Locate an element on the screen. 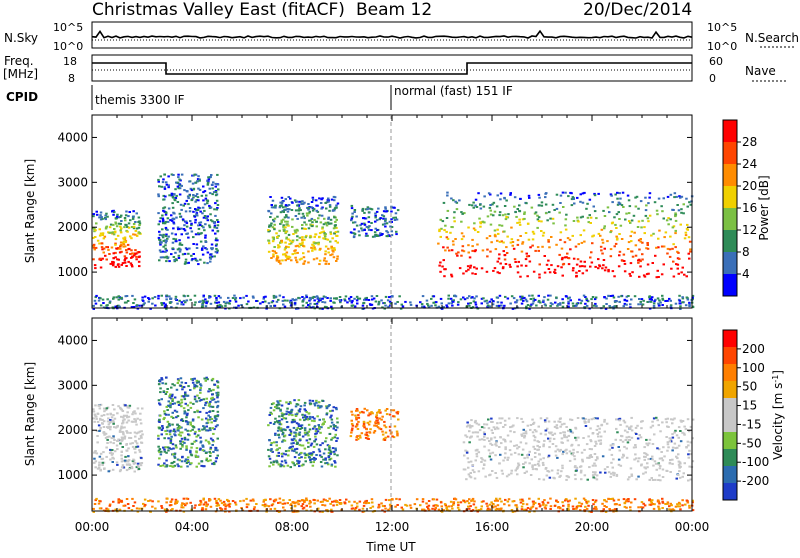 The width and height of the screenshot is (800, 558). nave-tick-low: 0 is located at coordinates (712, 78).